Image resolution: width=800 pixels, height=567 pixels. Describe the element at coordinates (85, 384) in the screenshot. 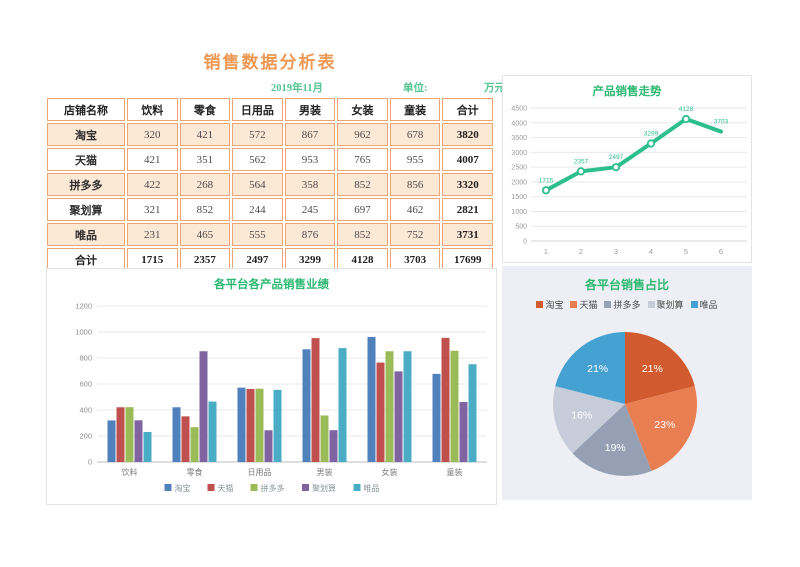

I see `svg-text: 600` at that location.